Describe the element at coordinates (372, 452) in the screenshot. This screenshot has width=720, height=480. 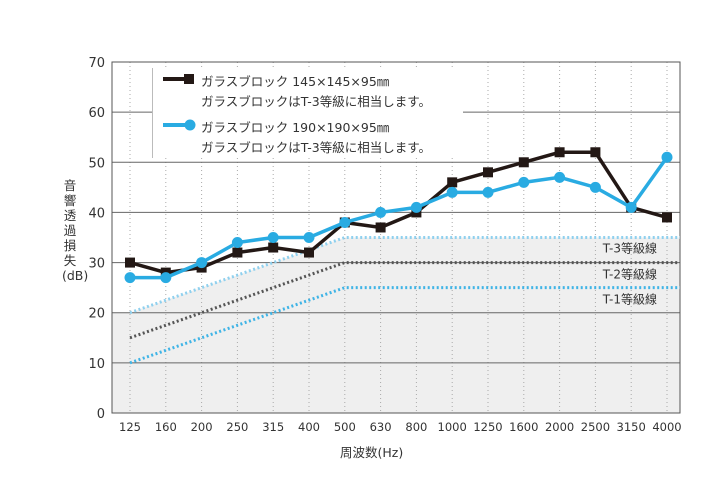
I see `x-axis-label: 周波数(Hz)` at that location.